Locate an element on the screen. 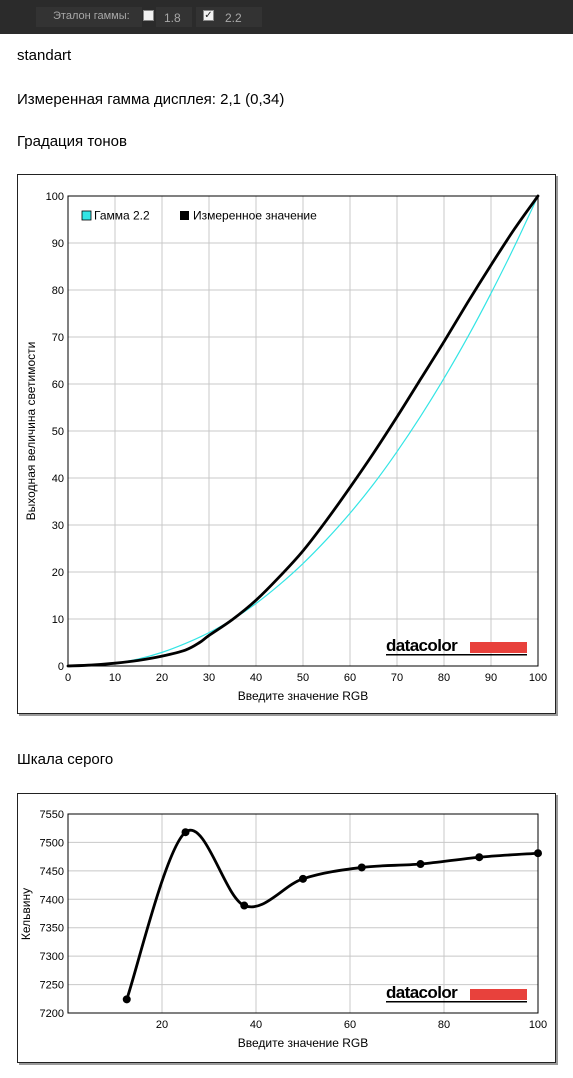  y-tick-label: 7550 is located at coordinates (52, 815).